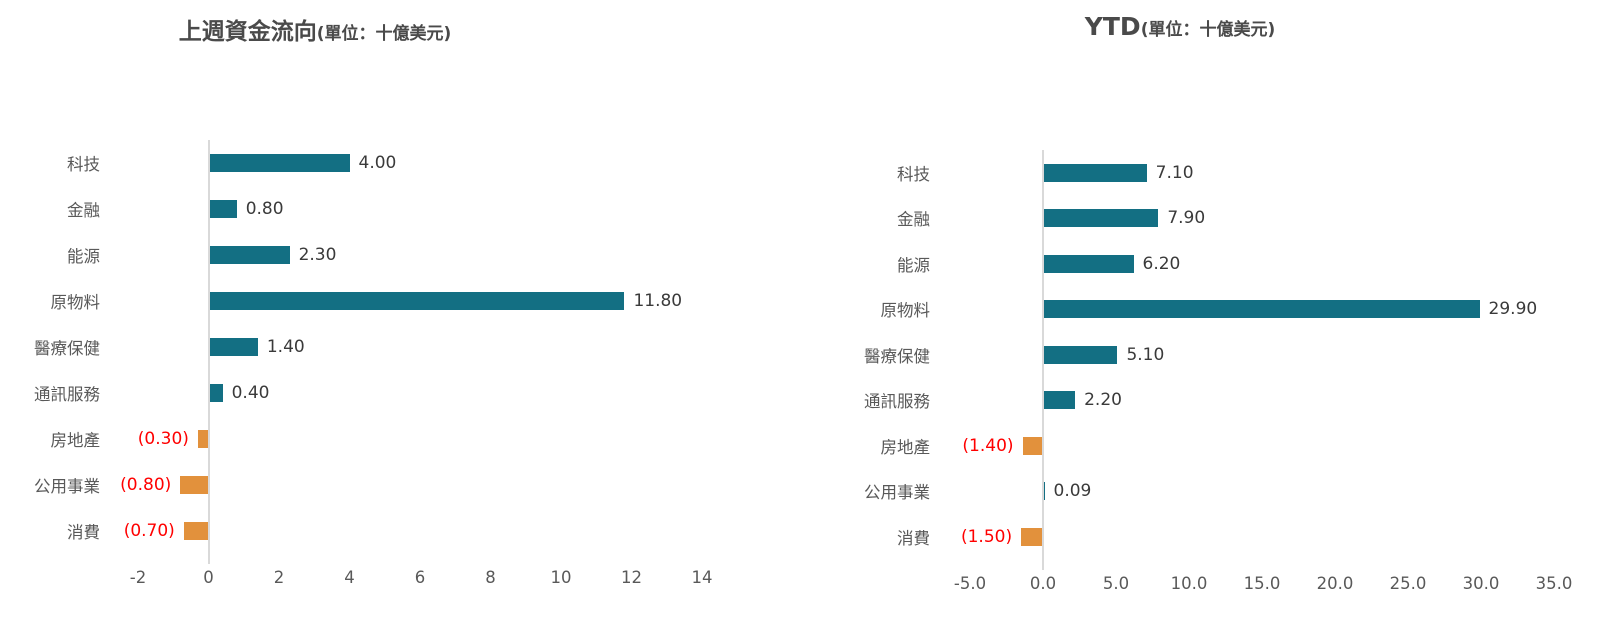 The width and height of the screenshot is (1605, 617). What do you see at coordinates (970, 583) in the screenshot?
I see `x-axis-tick-label: -5.0` at bounding box center [970, 583].